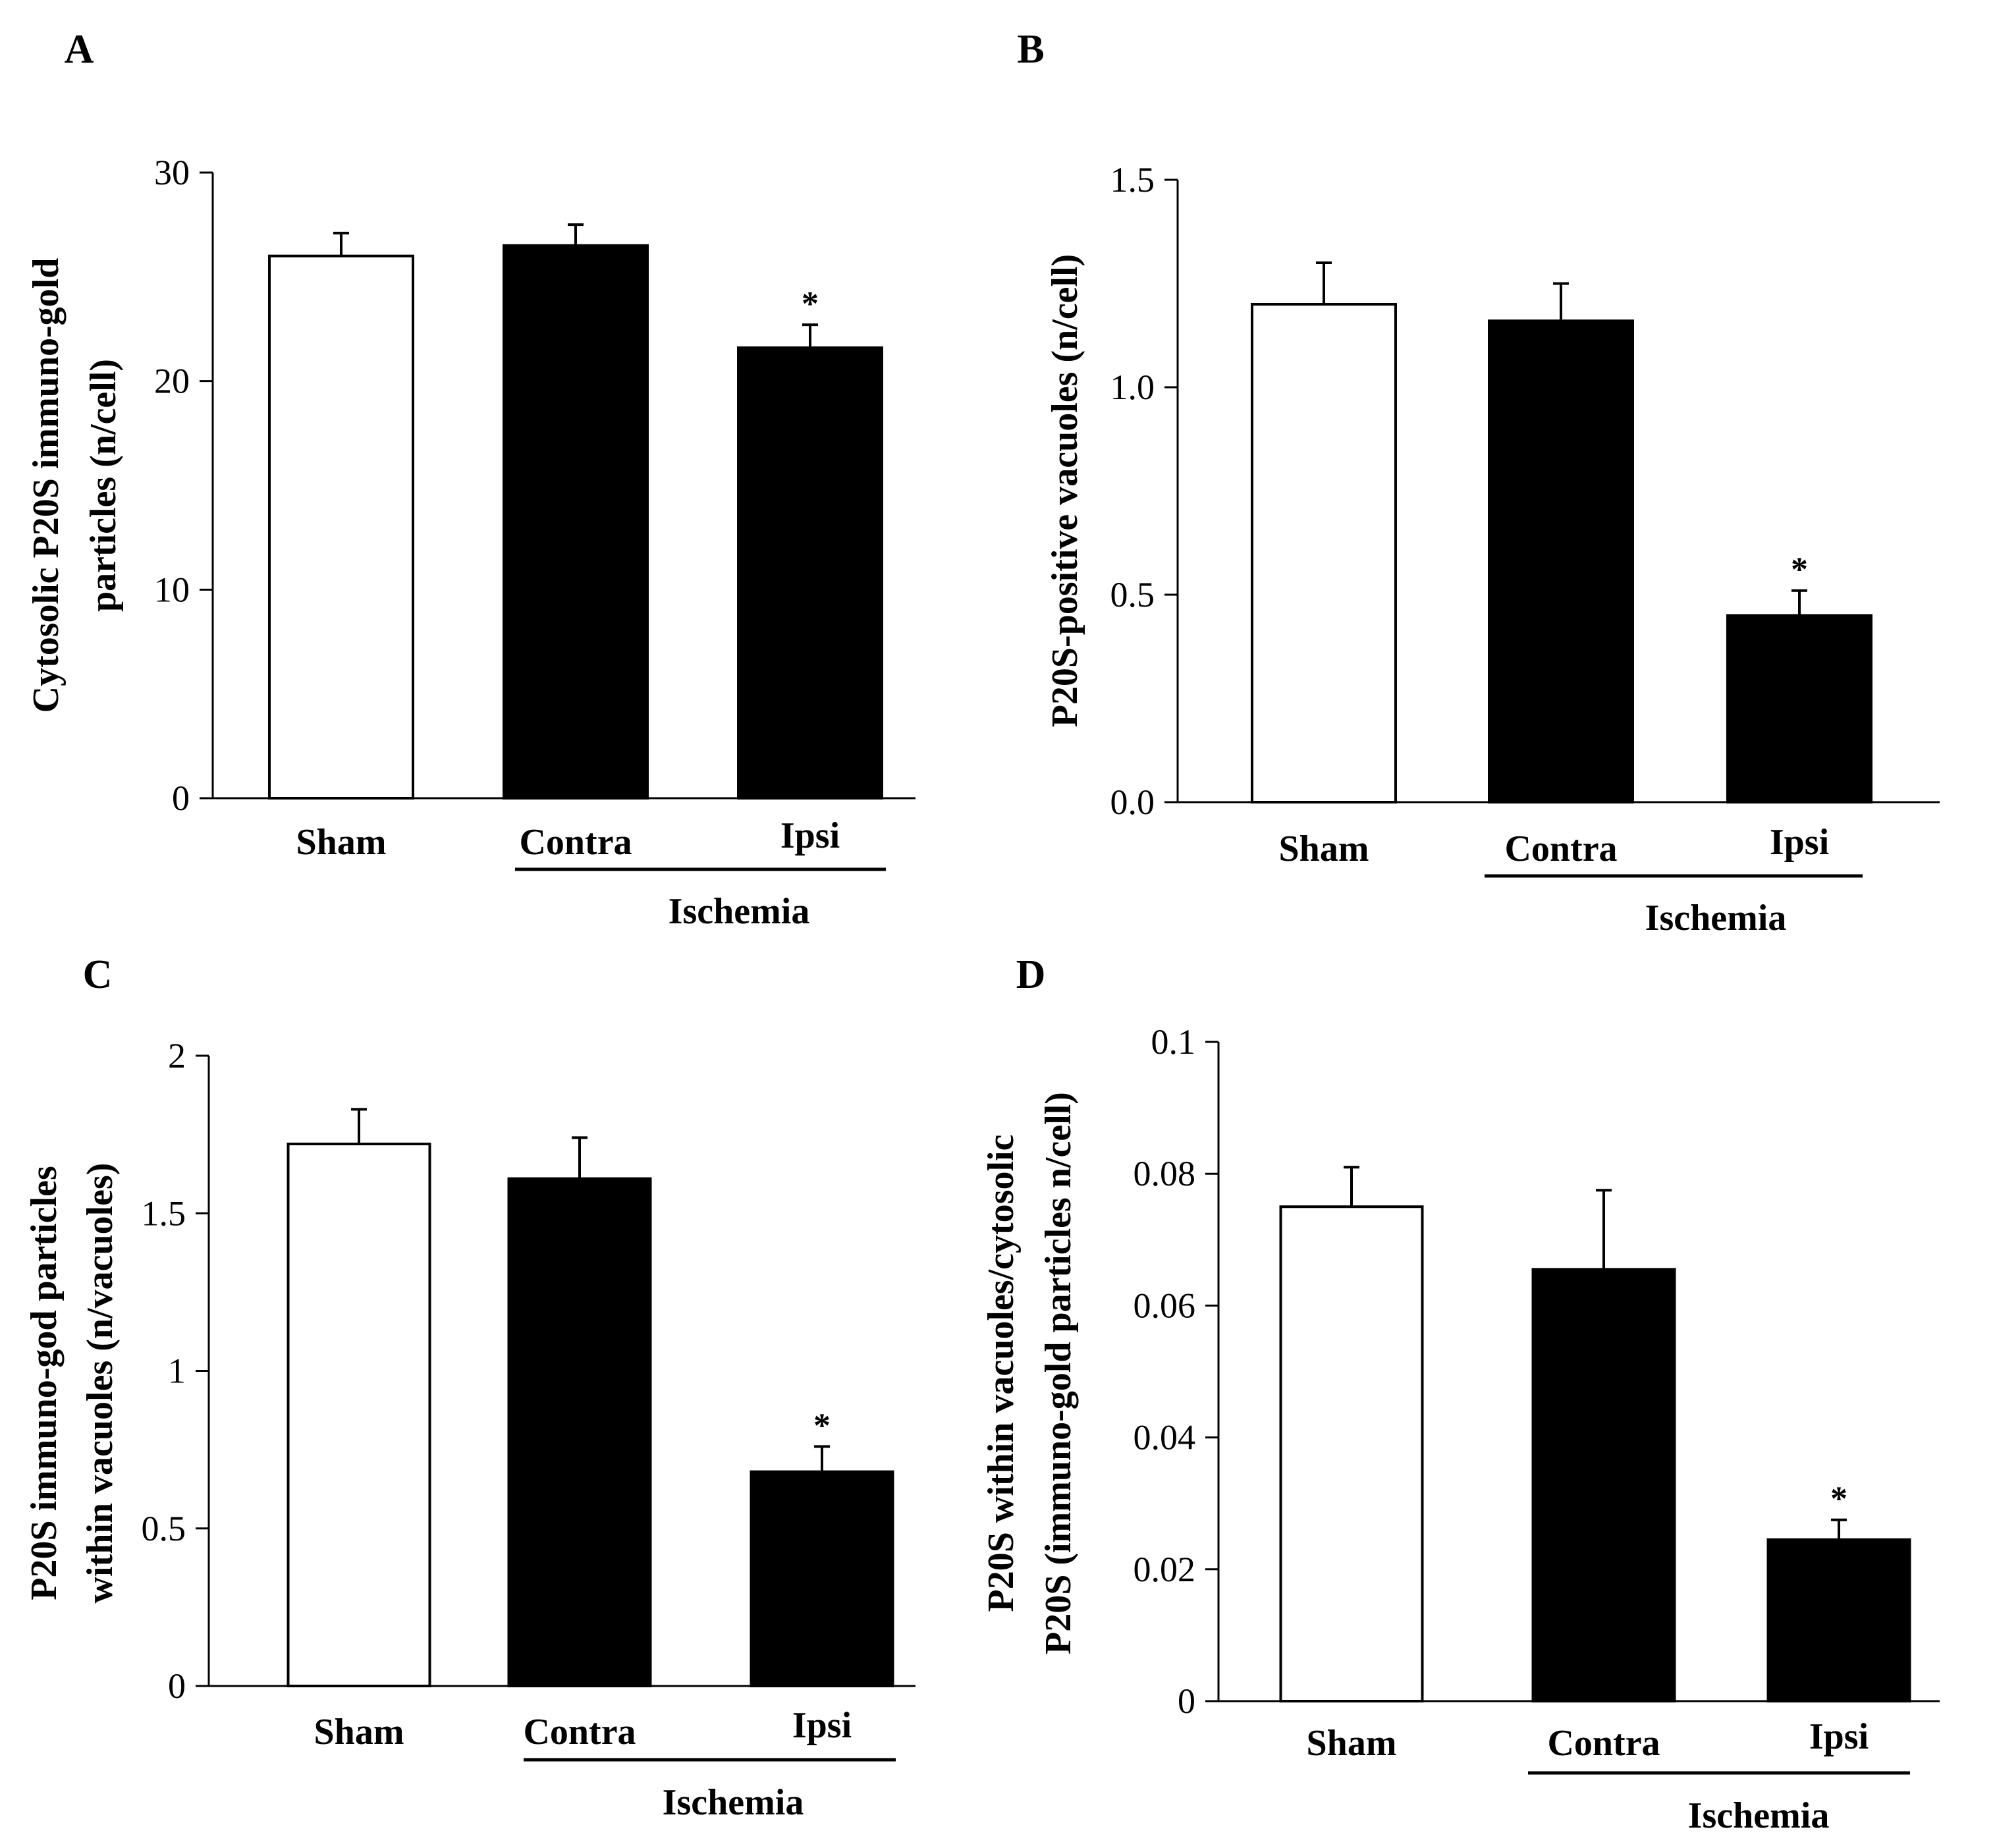 This screenshot has height=1848, width=1995. What do you see at coordinates (1132, 387) in the screenshot?
I see `y-tick-label: 1.0` at bounding box center [1132, 387].